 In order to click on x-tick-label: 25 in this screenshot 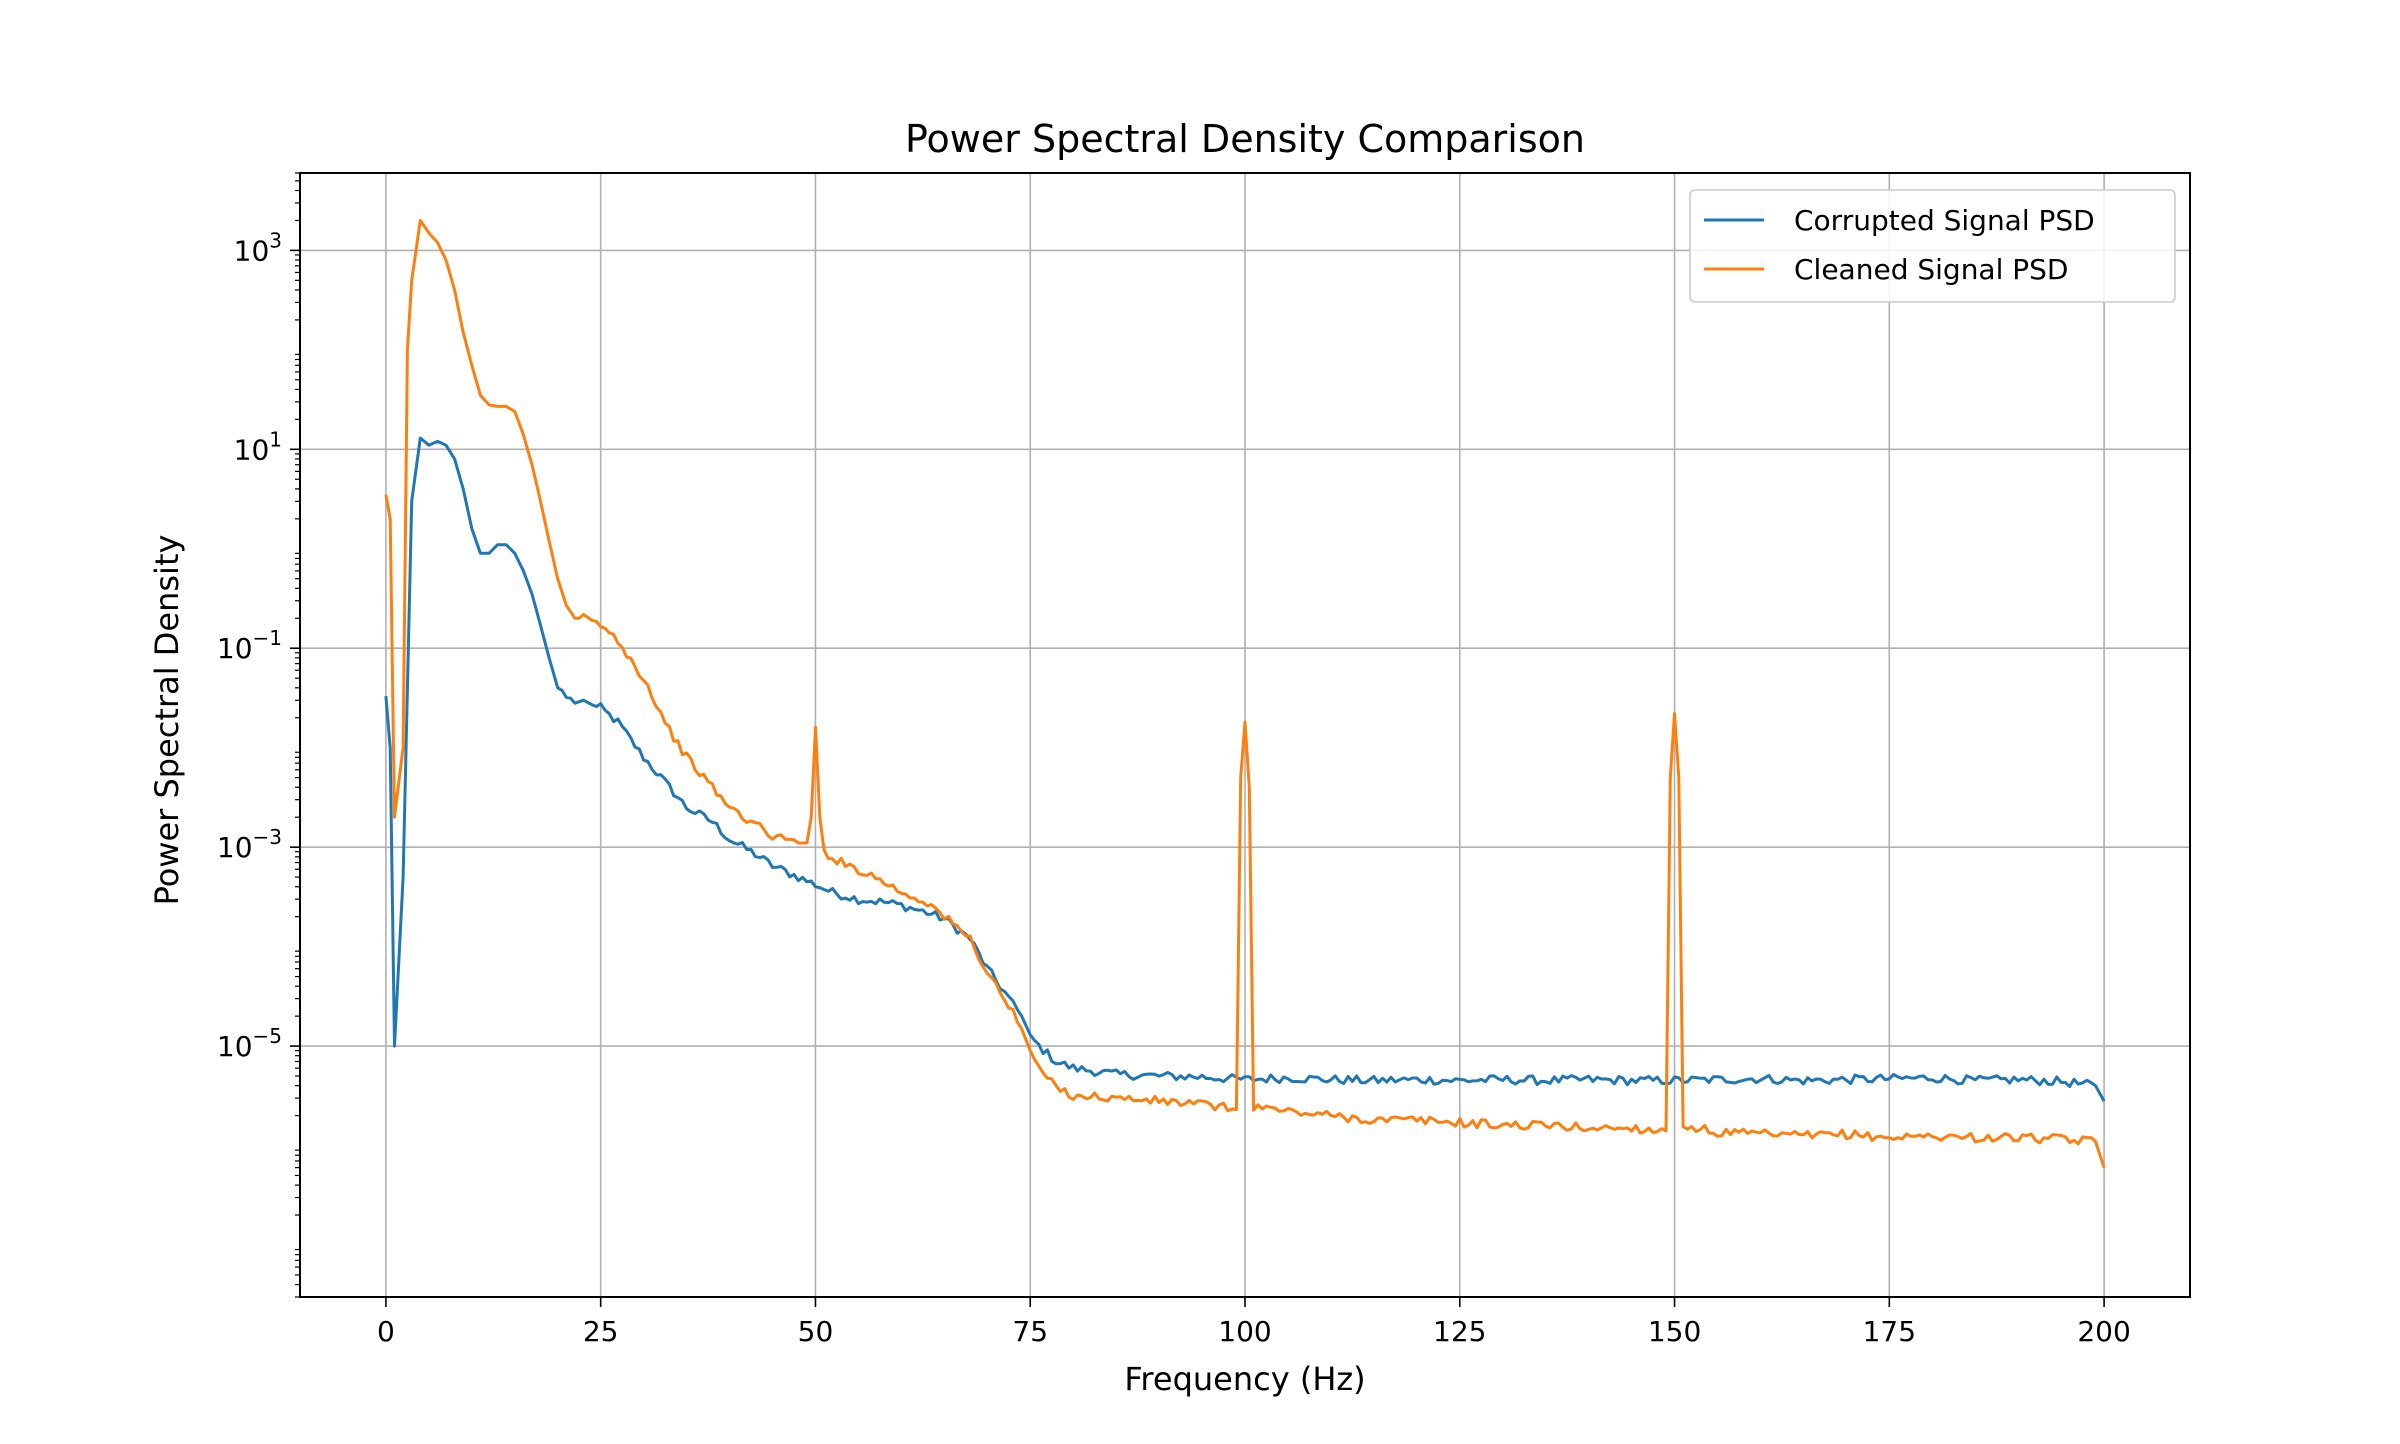, I will do `click(601, 1331)`.